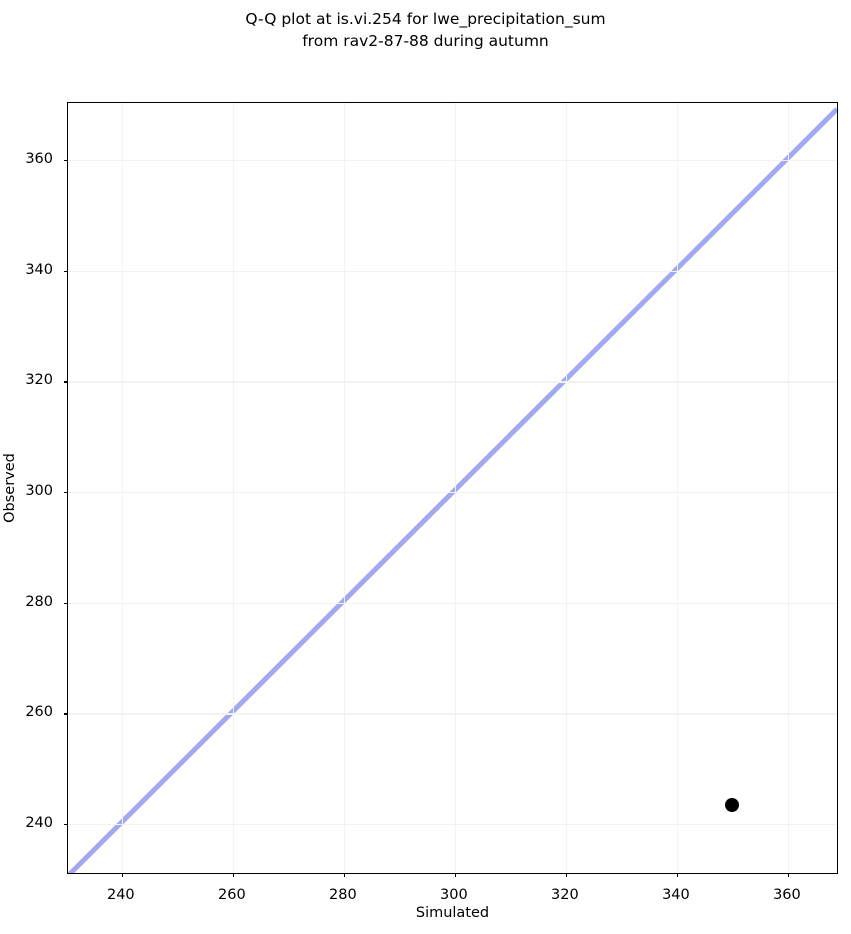 Image resolution: width=851 pixels, height=934 pixels. What do you see at coordinates (39, 269) in the screenshot?
I see `y-axis-tick-label: 340` at bounding box center [39, 269].